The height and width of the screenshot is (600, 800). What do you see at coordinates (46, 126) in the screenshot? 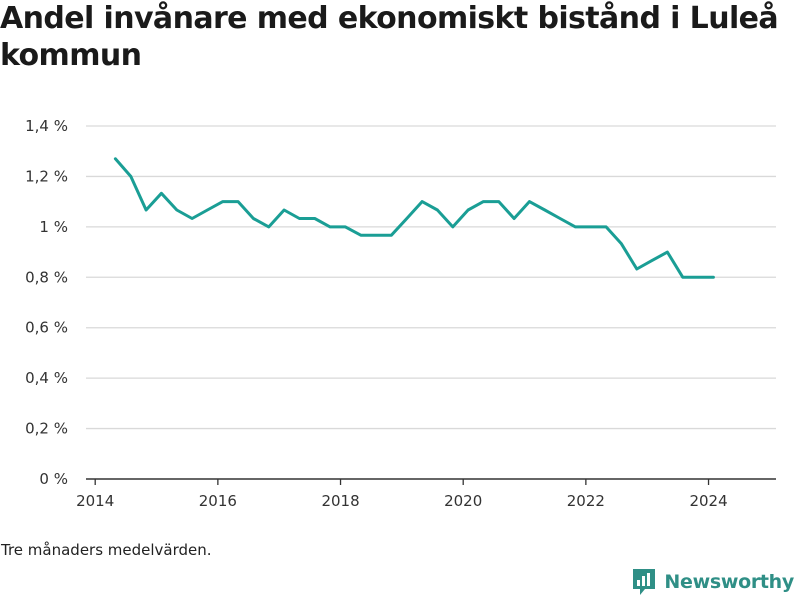
I see `y-tick-label: 1,4 %` at bounding box center [46, 126].